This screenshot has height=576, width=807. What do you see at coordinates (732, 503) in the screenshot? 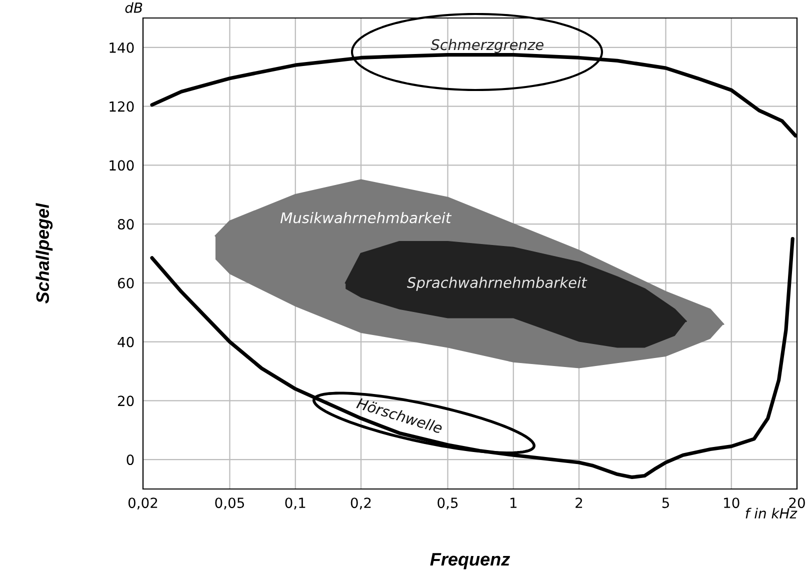
I see `x-tick-label: 10` at bounding box center [732, 503].